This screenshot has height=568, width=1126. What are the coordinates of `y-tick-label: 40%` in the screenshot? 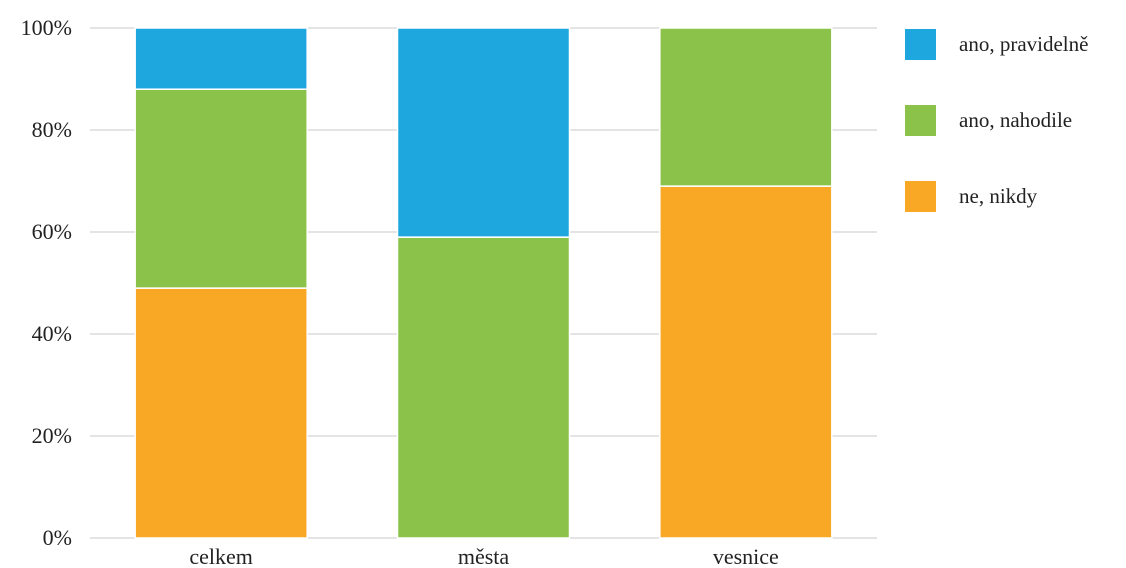 It's located at (52, 333).